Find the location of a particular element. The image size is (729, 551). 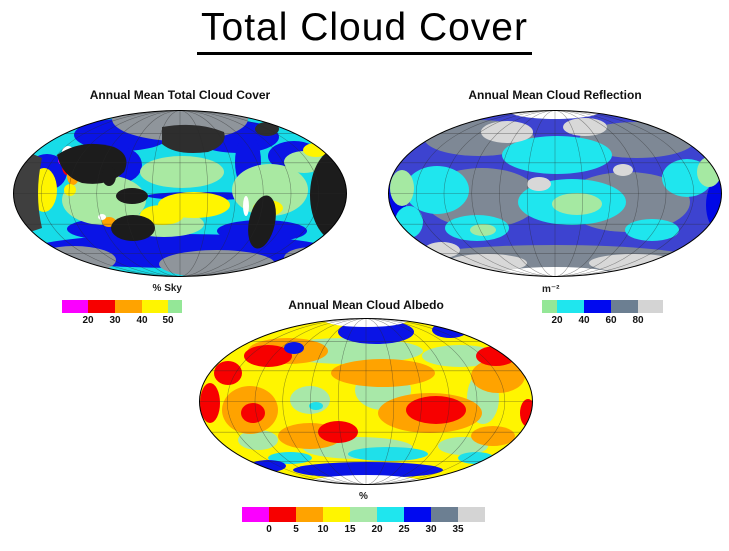

colorbar-tick-label: 50 is located at coordinates (168, 320).